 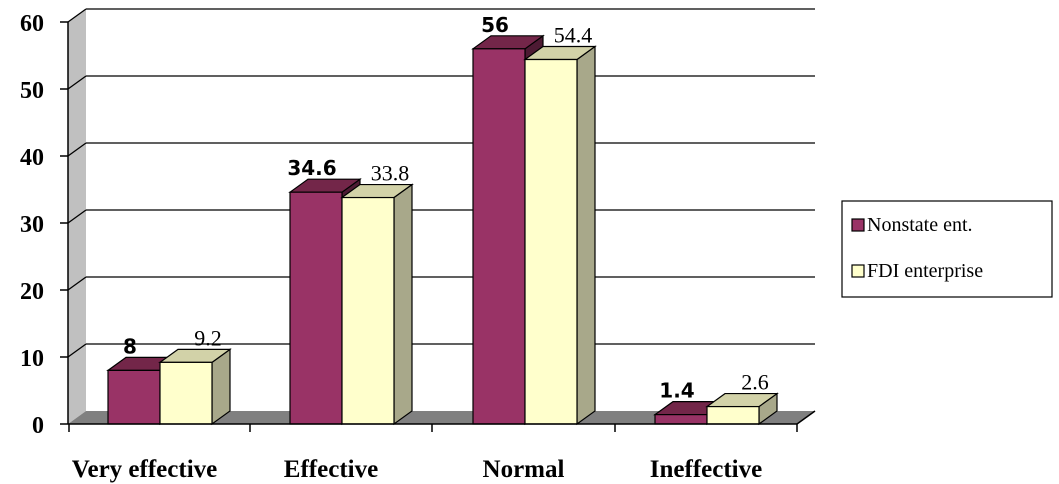 What do you see at coordinates (32, 158) in the screenshot?
I see `y-tick-label-4: 40` at bounding box center [32, 158].